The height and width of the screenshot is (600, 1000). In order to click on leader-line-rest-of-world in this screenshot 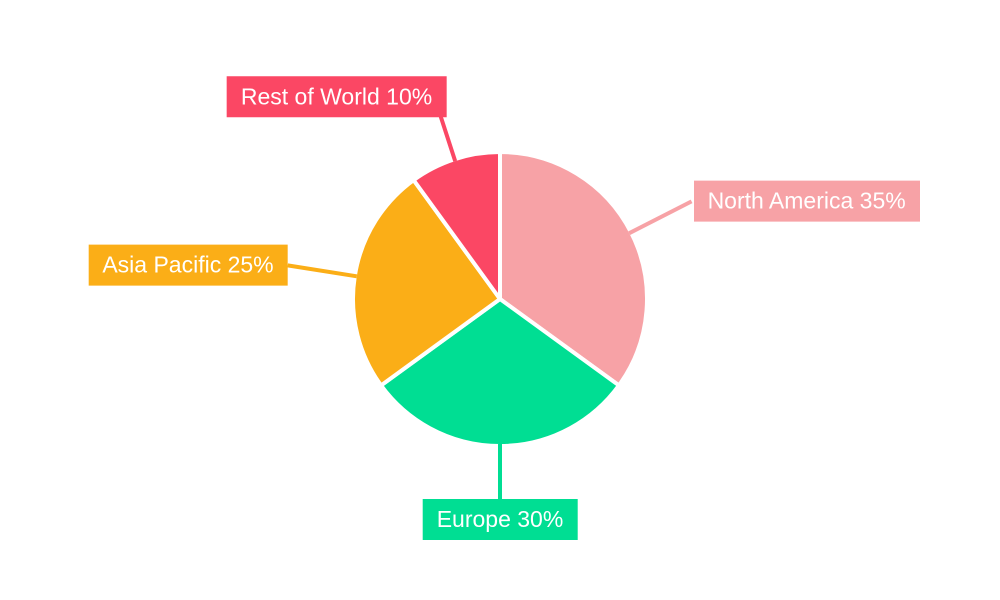, I will do `click(447, 135)`.